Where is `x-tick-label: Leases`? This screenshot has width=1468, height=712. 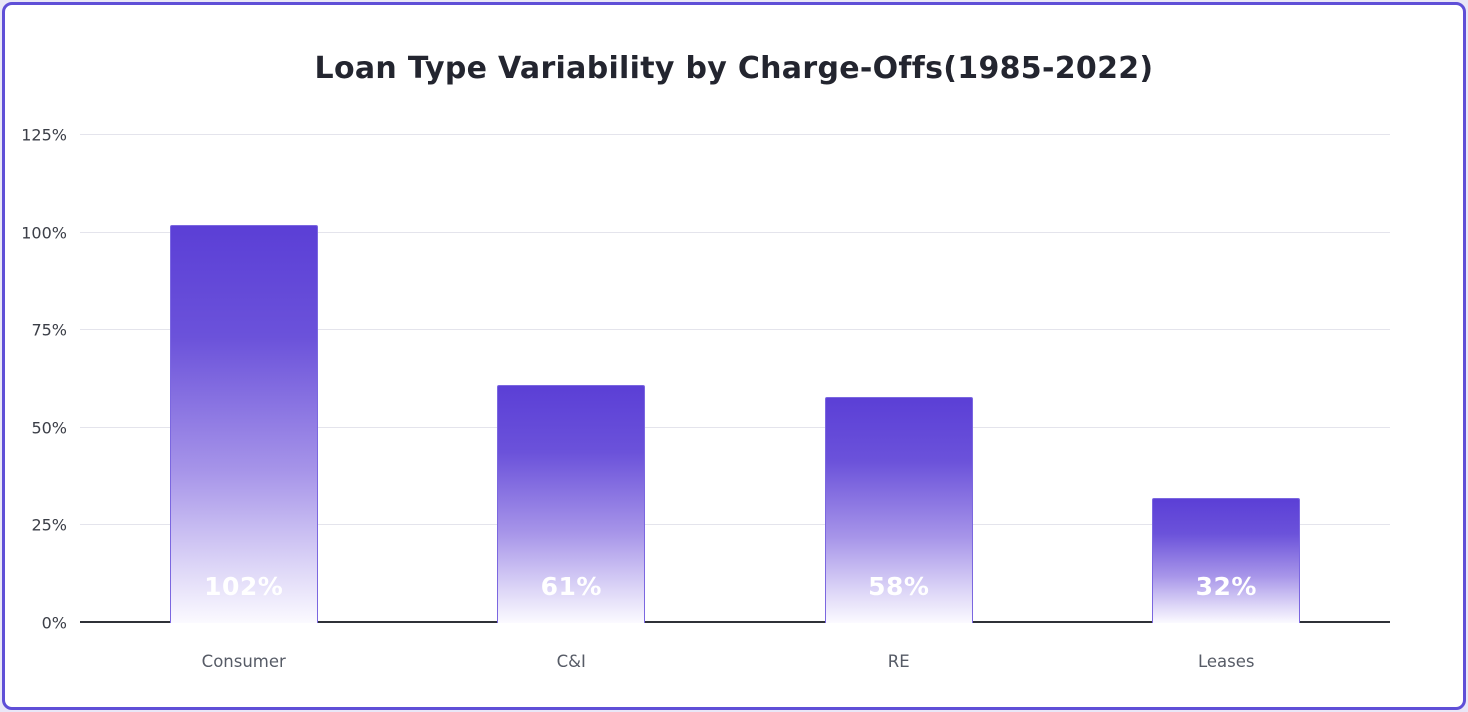
x-tick-label: Leases is located at coordinates (1226, 661).